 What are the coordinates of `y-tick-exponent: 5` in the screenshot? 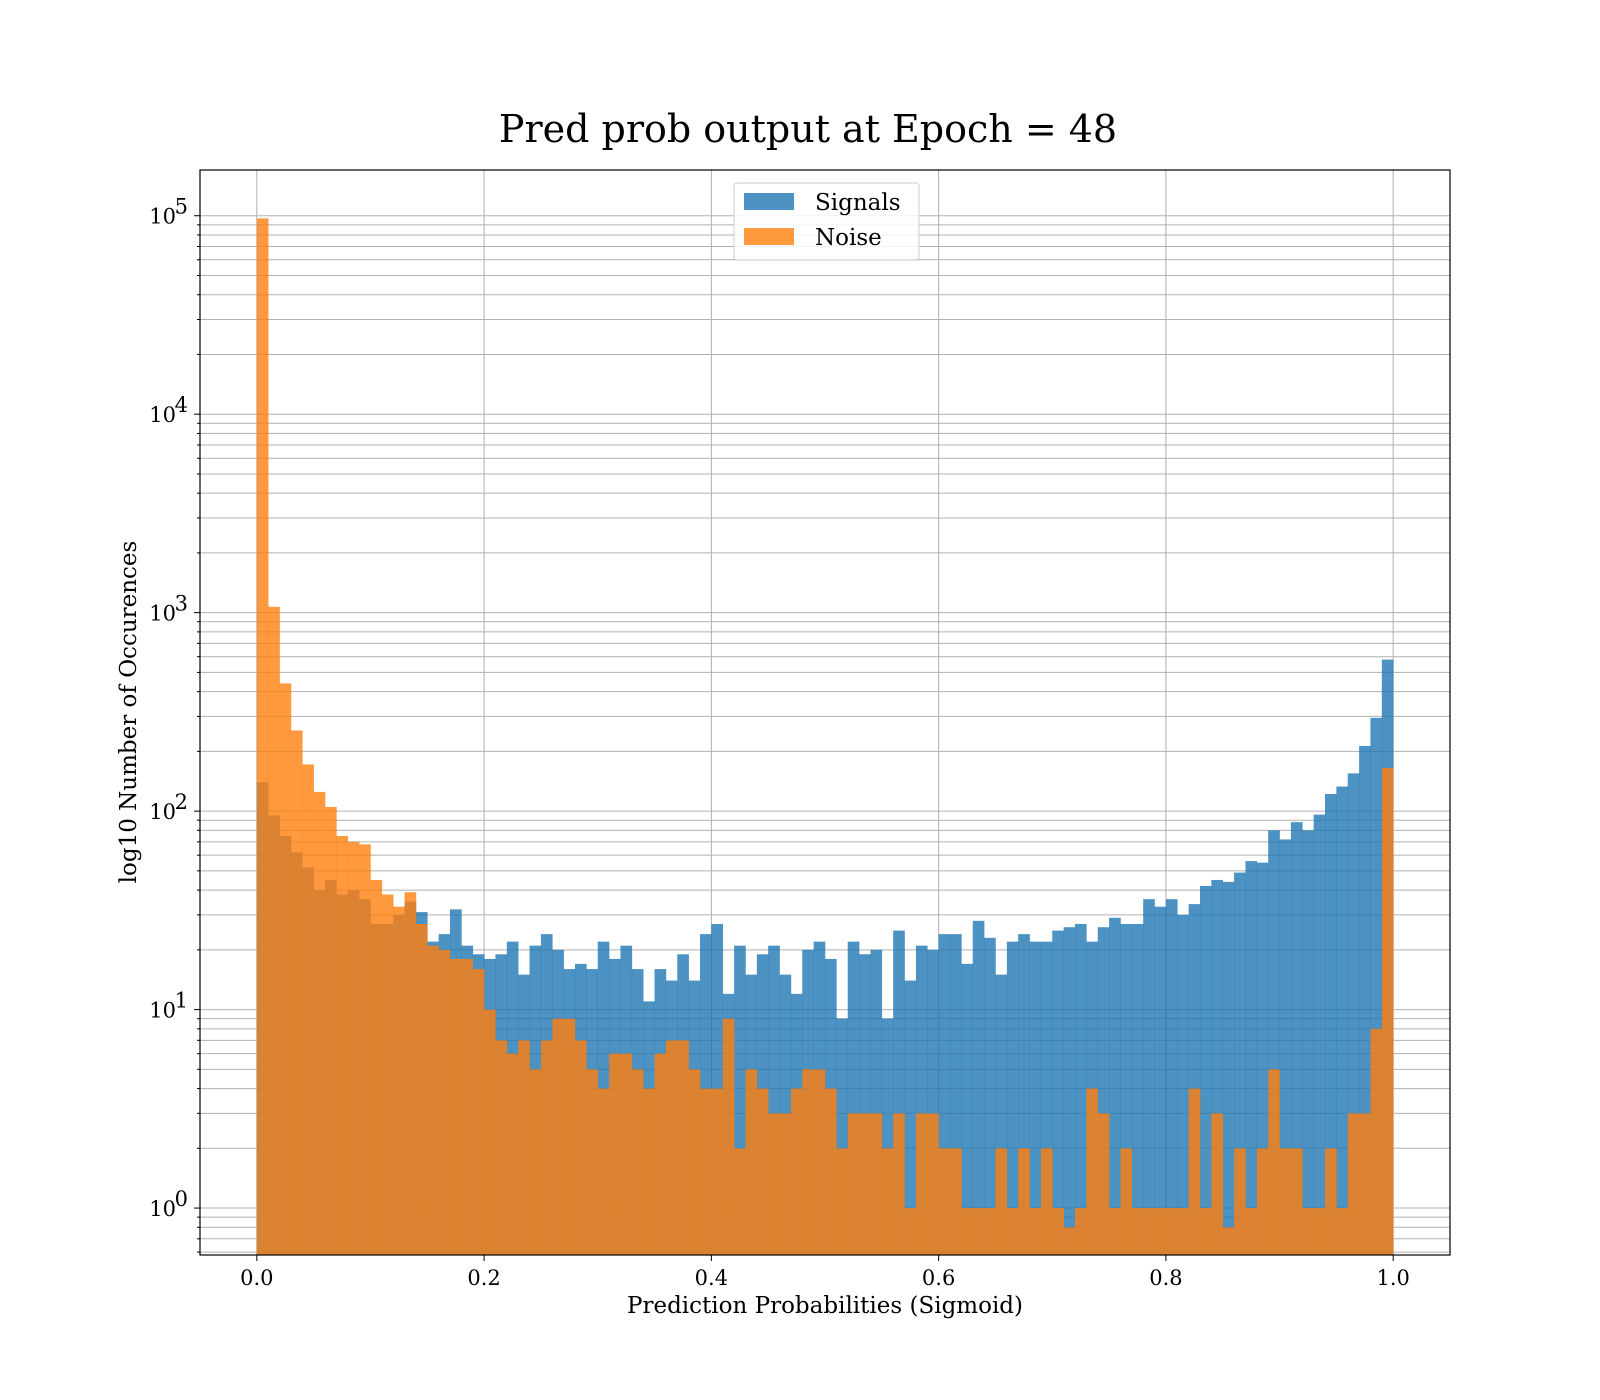 It's located at (181, 207).